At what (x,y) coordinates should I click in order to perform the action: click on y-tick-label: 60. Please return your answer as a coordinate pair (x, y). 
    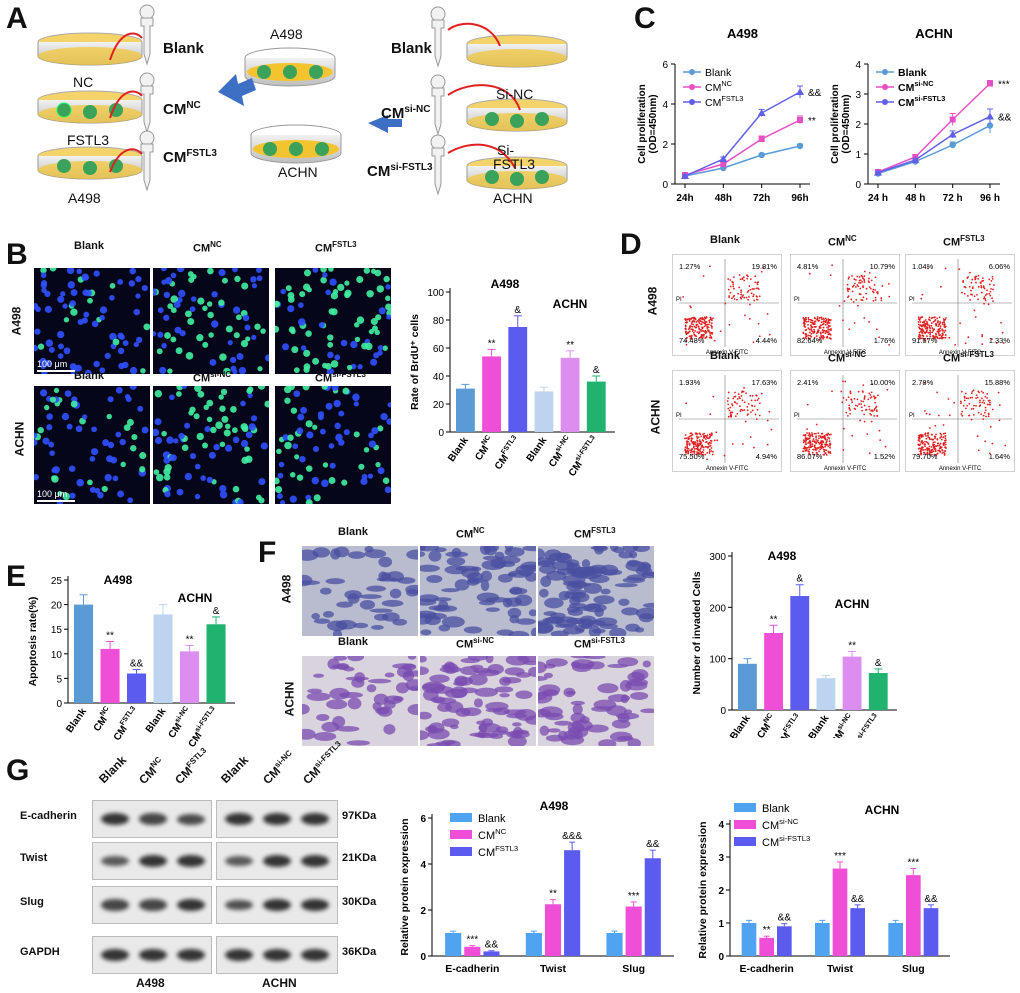
    Looking at the image, I should click on (439, 349).